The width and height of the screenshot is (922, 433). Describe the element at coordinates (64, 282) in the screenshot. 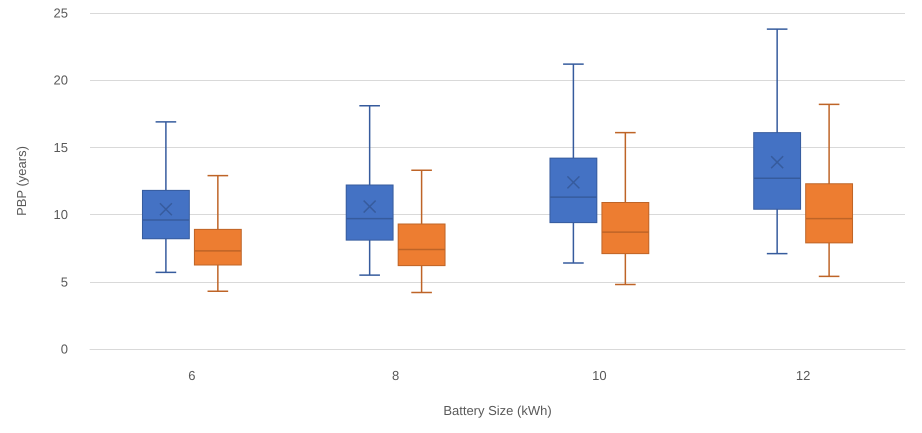

I see `y-tick-label: 5` at that location.